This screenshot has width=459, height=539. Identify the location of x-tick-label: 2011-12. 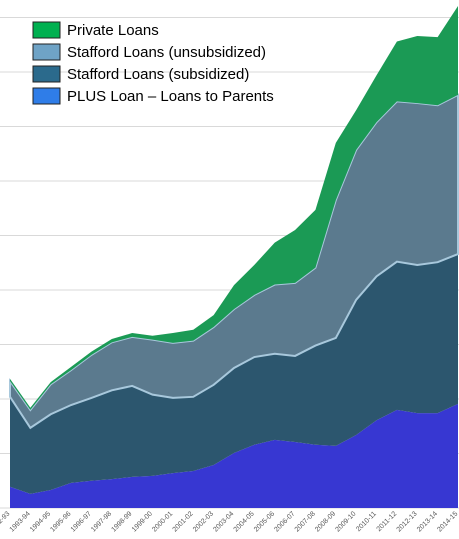
(387, 521).